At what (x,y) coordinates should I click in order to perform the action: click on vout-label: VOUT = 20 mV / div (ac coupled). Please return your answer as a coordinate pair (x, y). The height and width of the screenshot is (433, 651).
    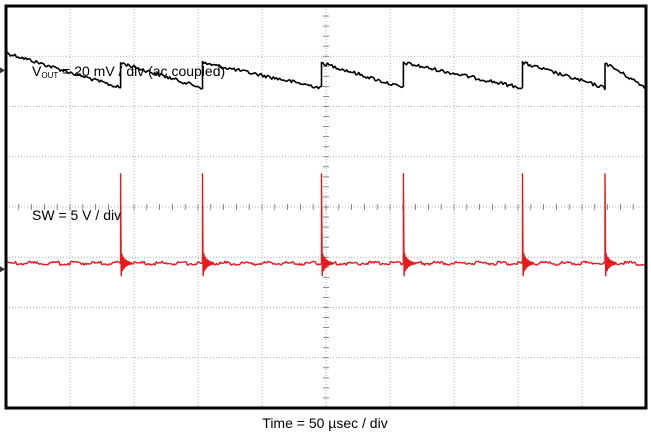
    Looking at the image, I should click on (128, 71).